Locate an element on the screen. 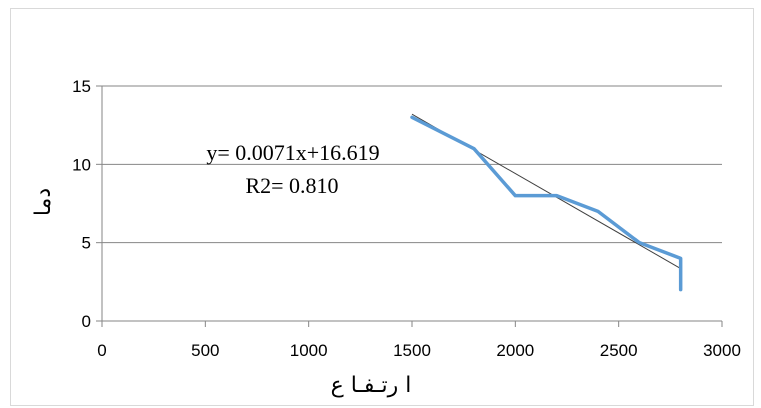 The image size is (761, 408). y-tick-label-15: 15 is located at coordinates (81, 86).